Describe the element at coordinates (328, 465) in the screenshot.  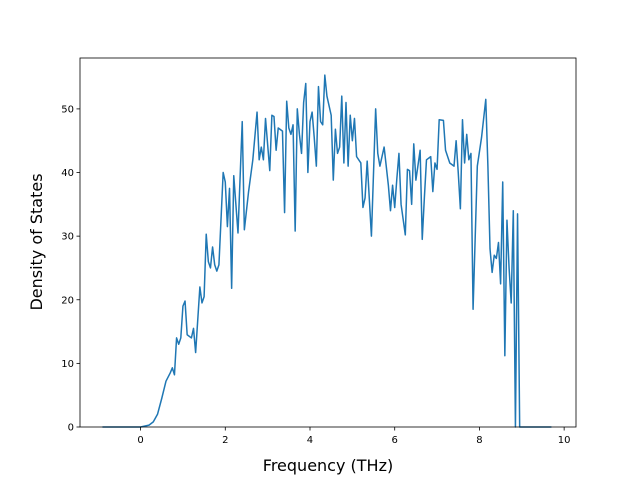
I see `x-axis-label: Frequency (THz)` at that location.